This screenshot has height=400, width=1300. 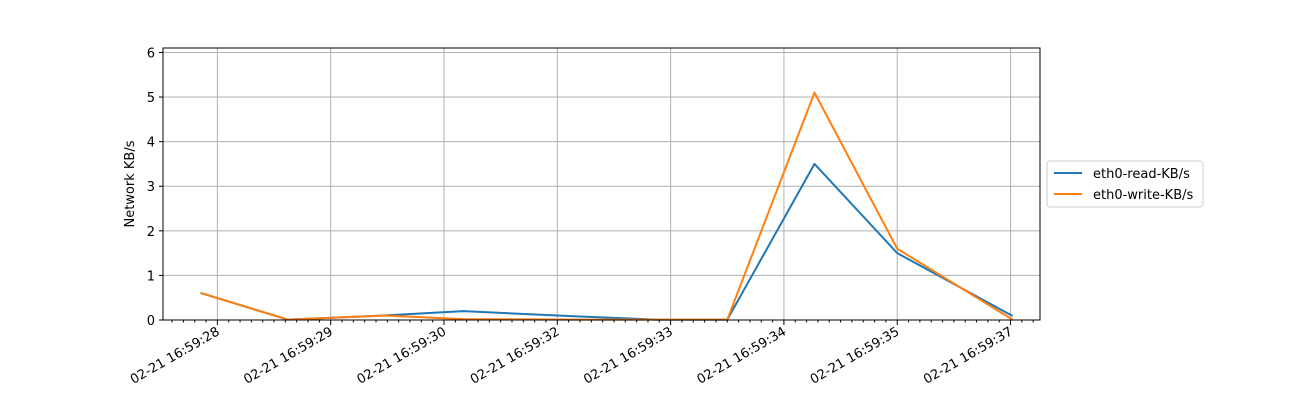 What do you see at coordinates (151, 187) in the screenshot?
I see `y-tick-label: 3` at bounding box center [151, 187].